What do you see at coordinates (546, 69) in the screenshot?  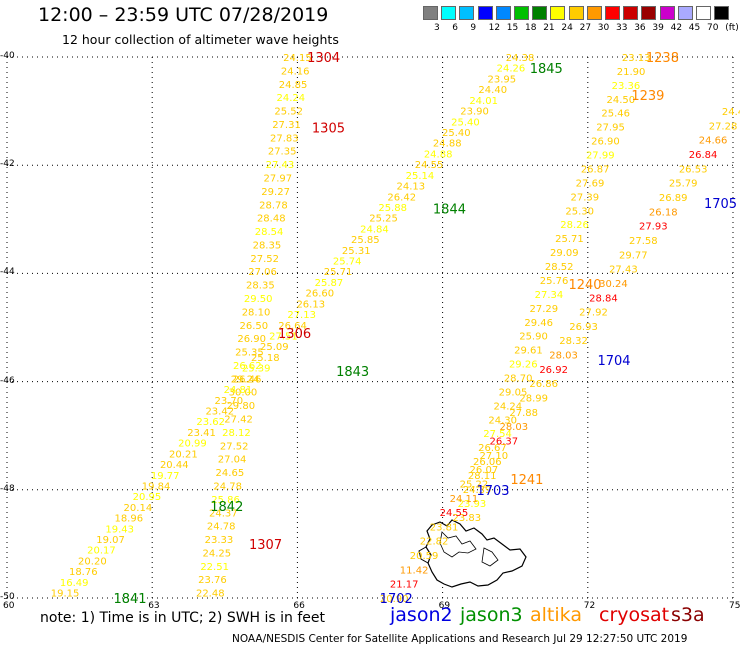 I see `pass-number-label: 1845` at bounding box center [546, 69].